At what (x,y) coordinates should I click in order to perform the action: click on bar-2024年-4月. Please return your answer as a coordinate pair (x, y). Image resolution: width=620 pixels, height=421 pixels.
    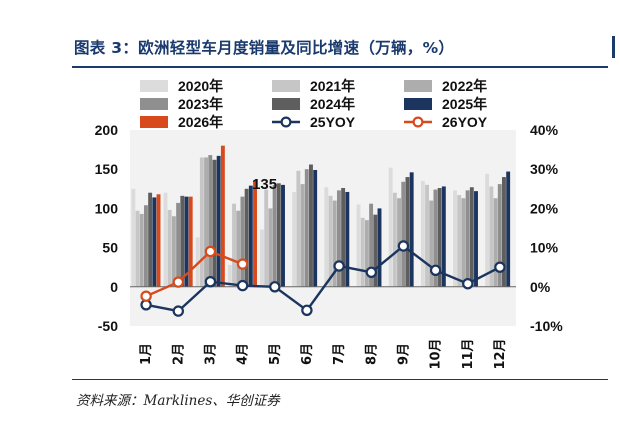
    Looking at the image, I should click on (246, 237).